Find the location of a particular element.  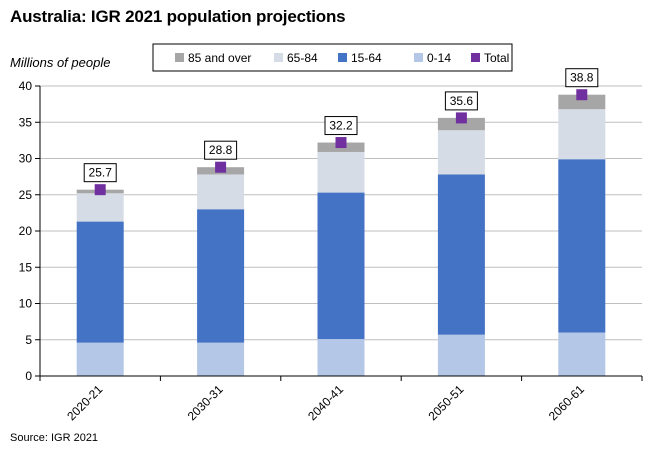

legend-label-85-and-over: 85 and over is located at coordinates (219, 58).